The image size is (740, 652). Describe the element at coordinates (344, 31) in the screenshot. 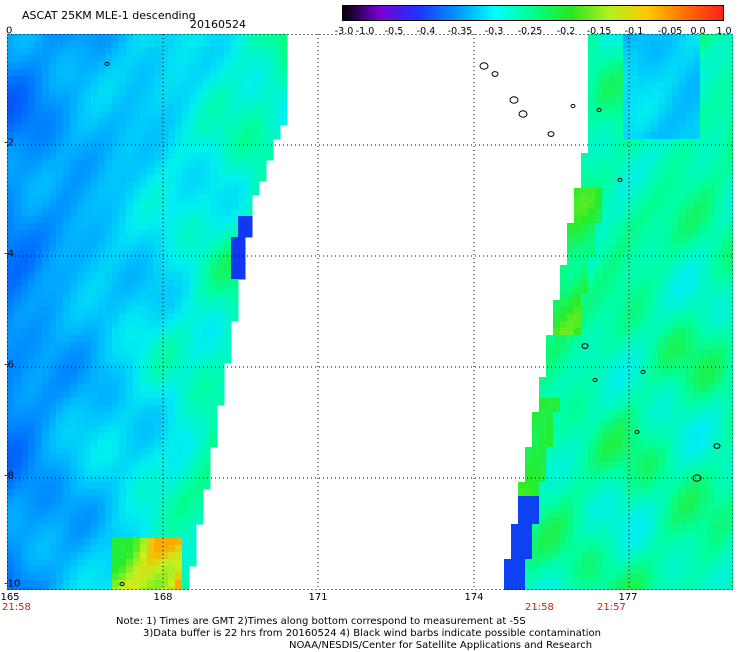

I see `colorbar-label: -3.0` at that location.